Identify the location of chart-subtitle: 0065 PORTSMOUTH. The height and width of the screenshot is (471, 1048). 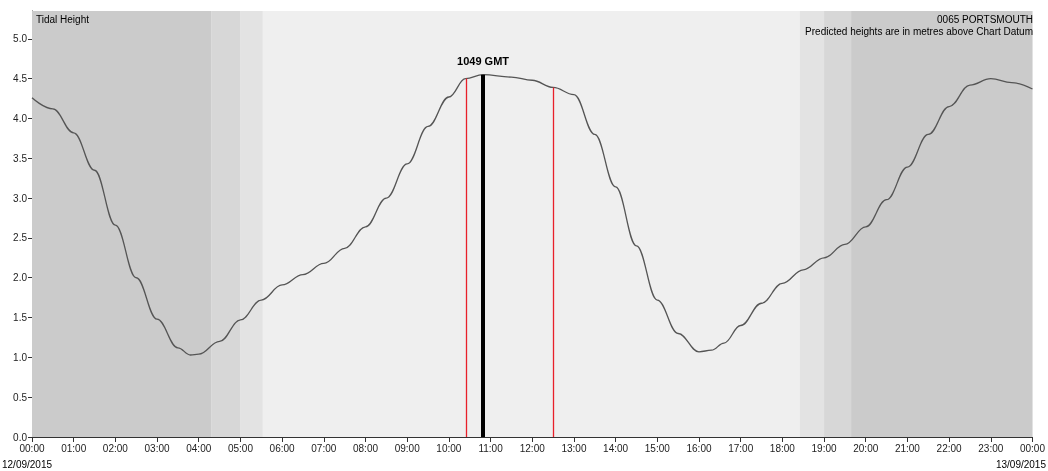
(985, 19).